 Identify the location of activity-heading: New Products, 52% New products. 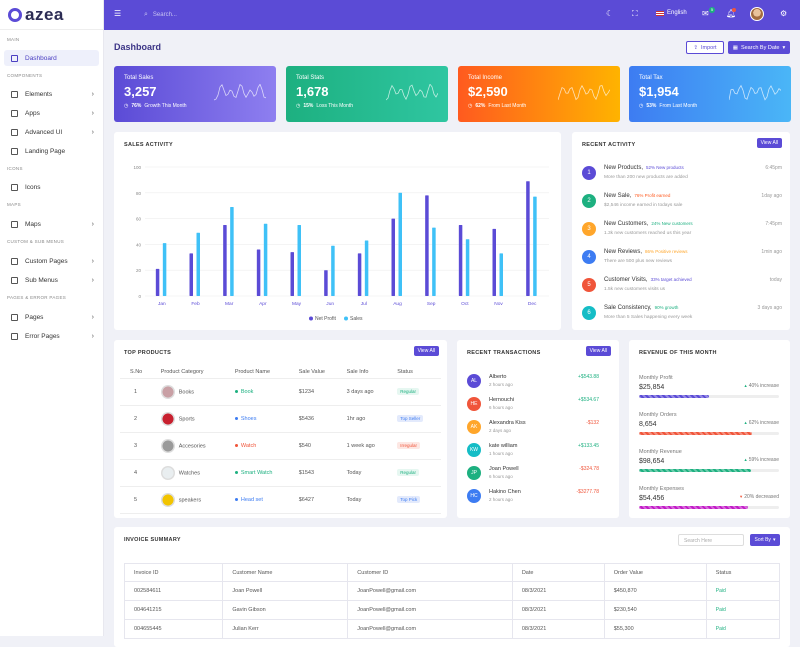
(644, 168).